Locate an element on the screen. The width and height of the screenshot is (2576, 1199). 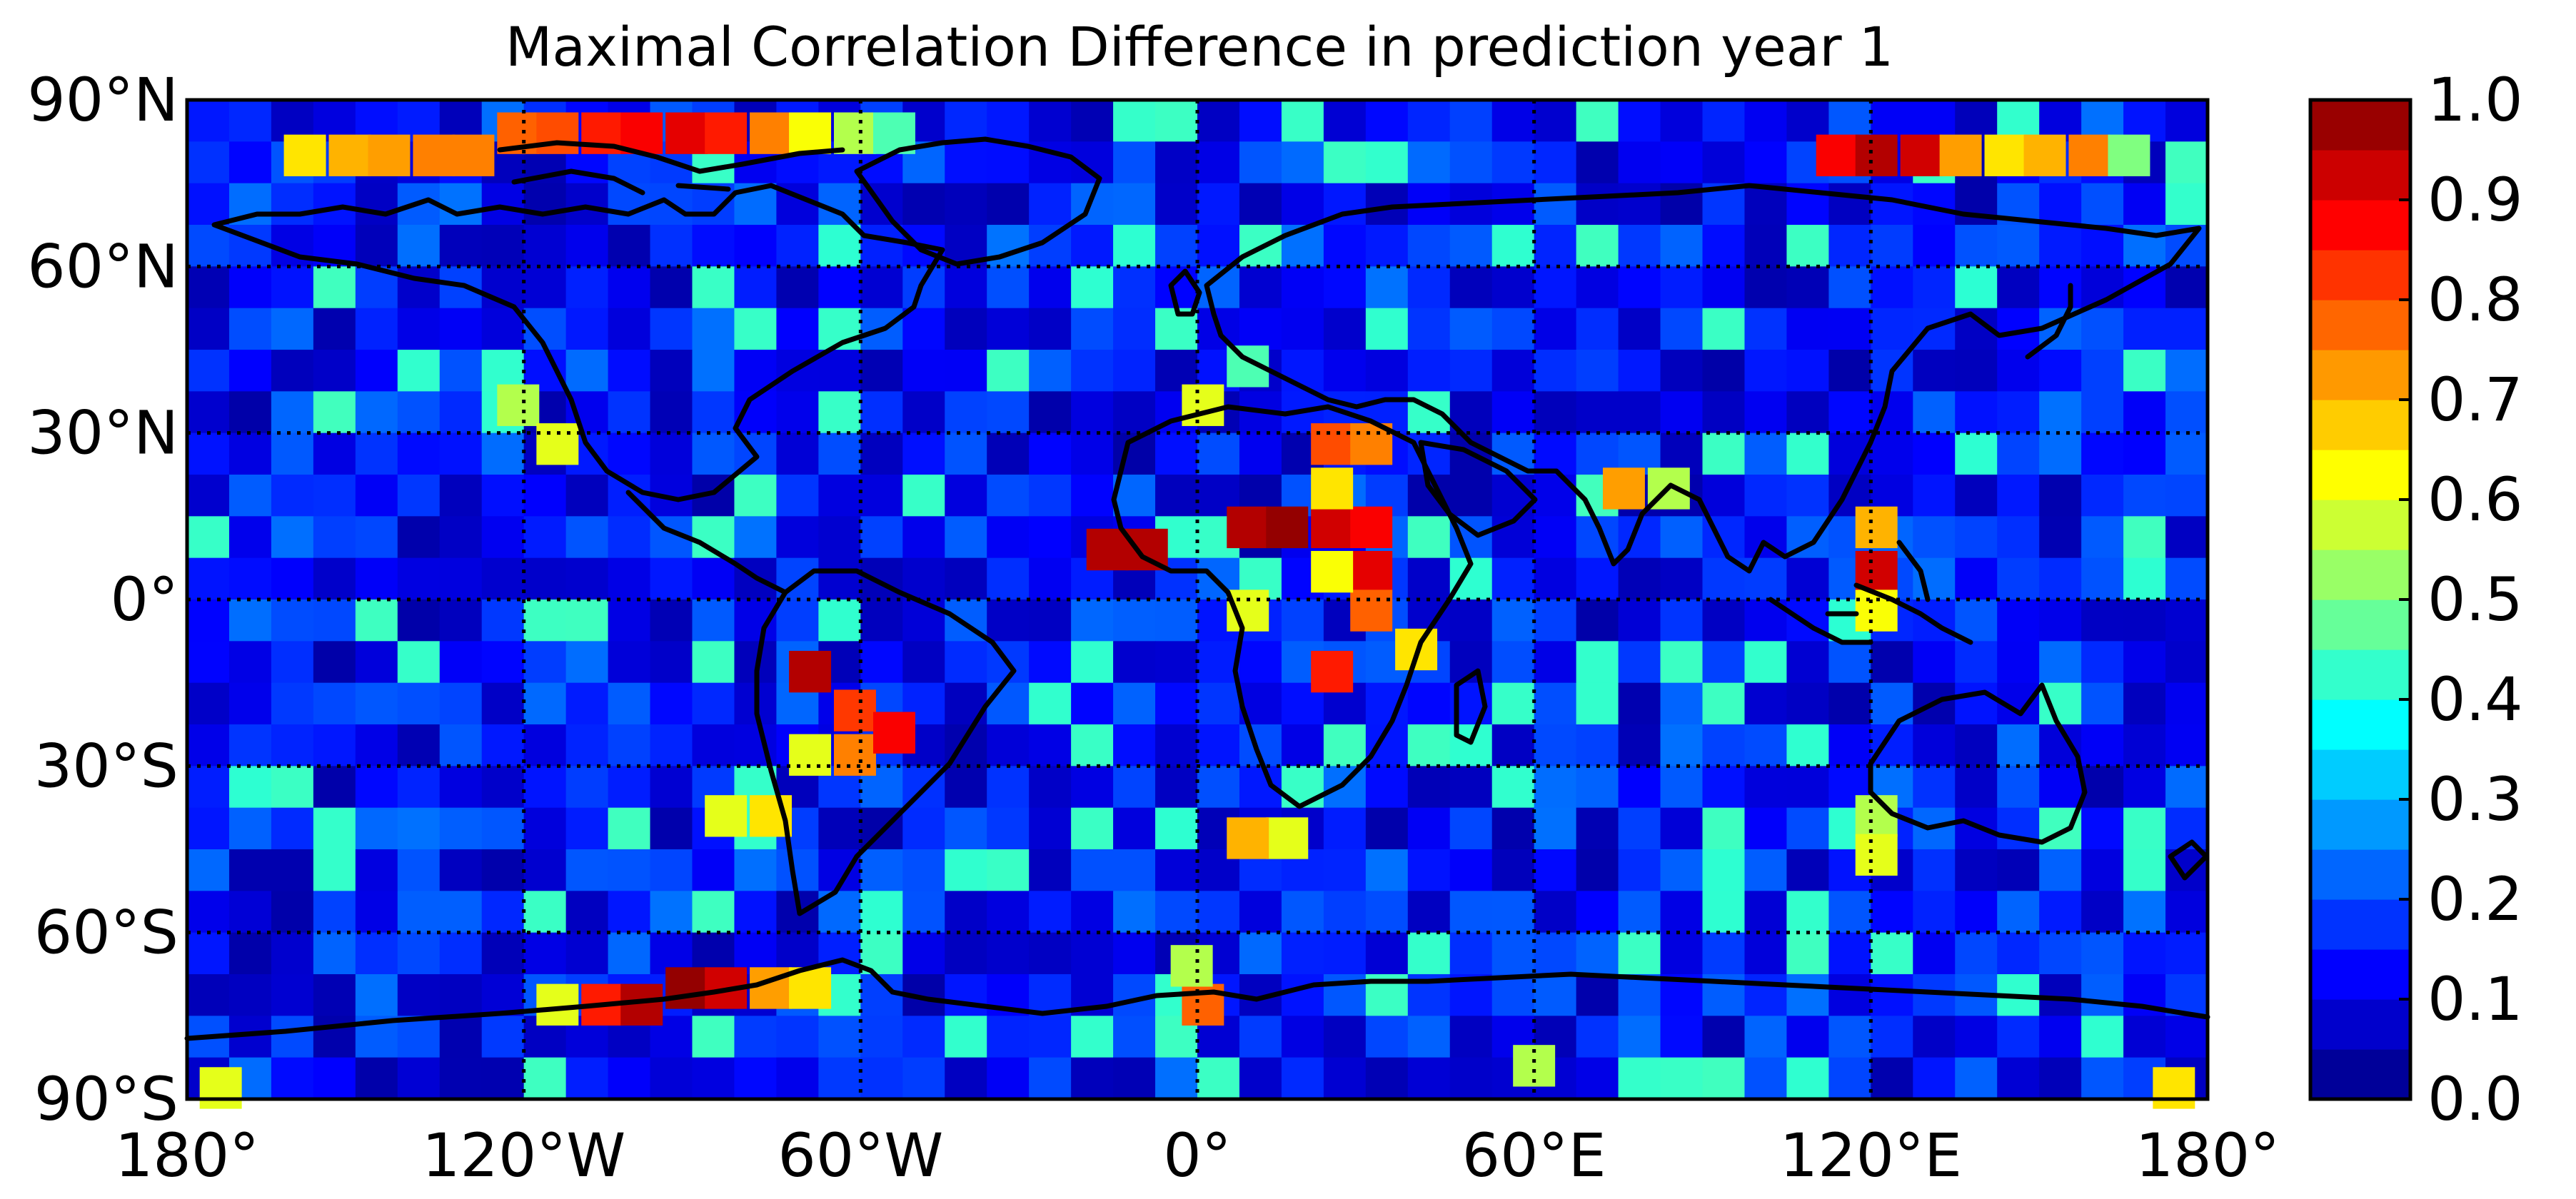
y-tick-label: 0° is located at coordinates (145, 600).